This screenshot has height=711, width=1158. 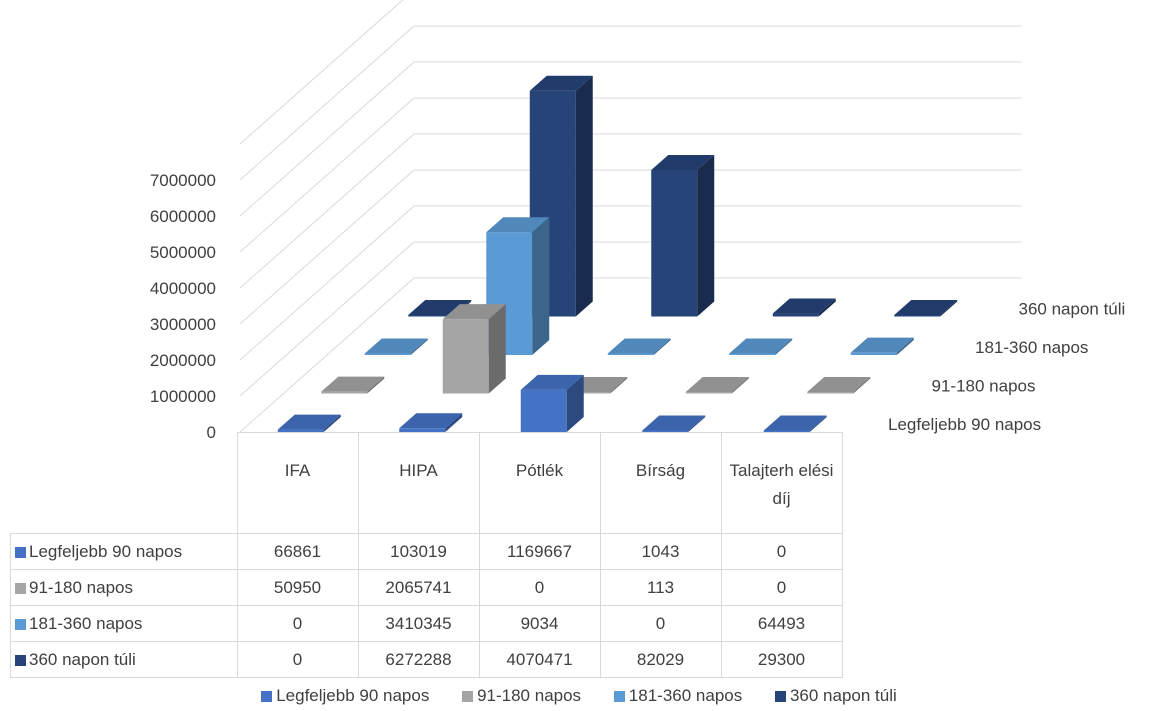 I want to click on table-header-ifa: IFA, so click(x=297, y=483).